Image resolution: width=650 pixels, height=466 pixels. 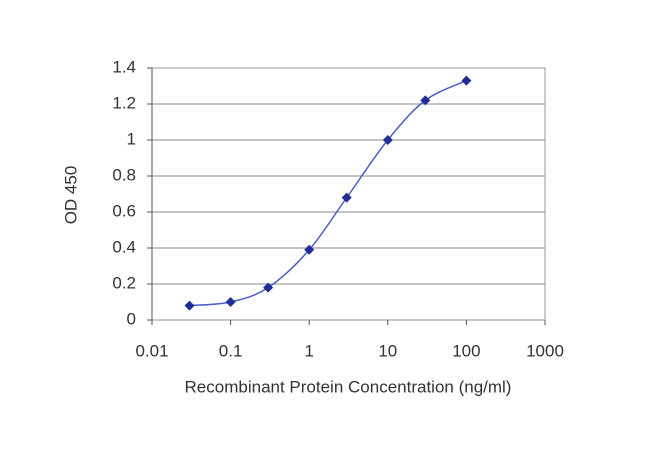 I want to click on y-axis-label: OD 450, so click(x=70, y=195).